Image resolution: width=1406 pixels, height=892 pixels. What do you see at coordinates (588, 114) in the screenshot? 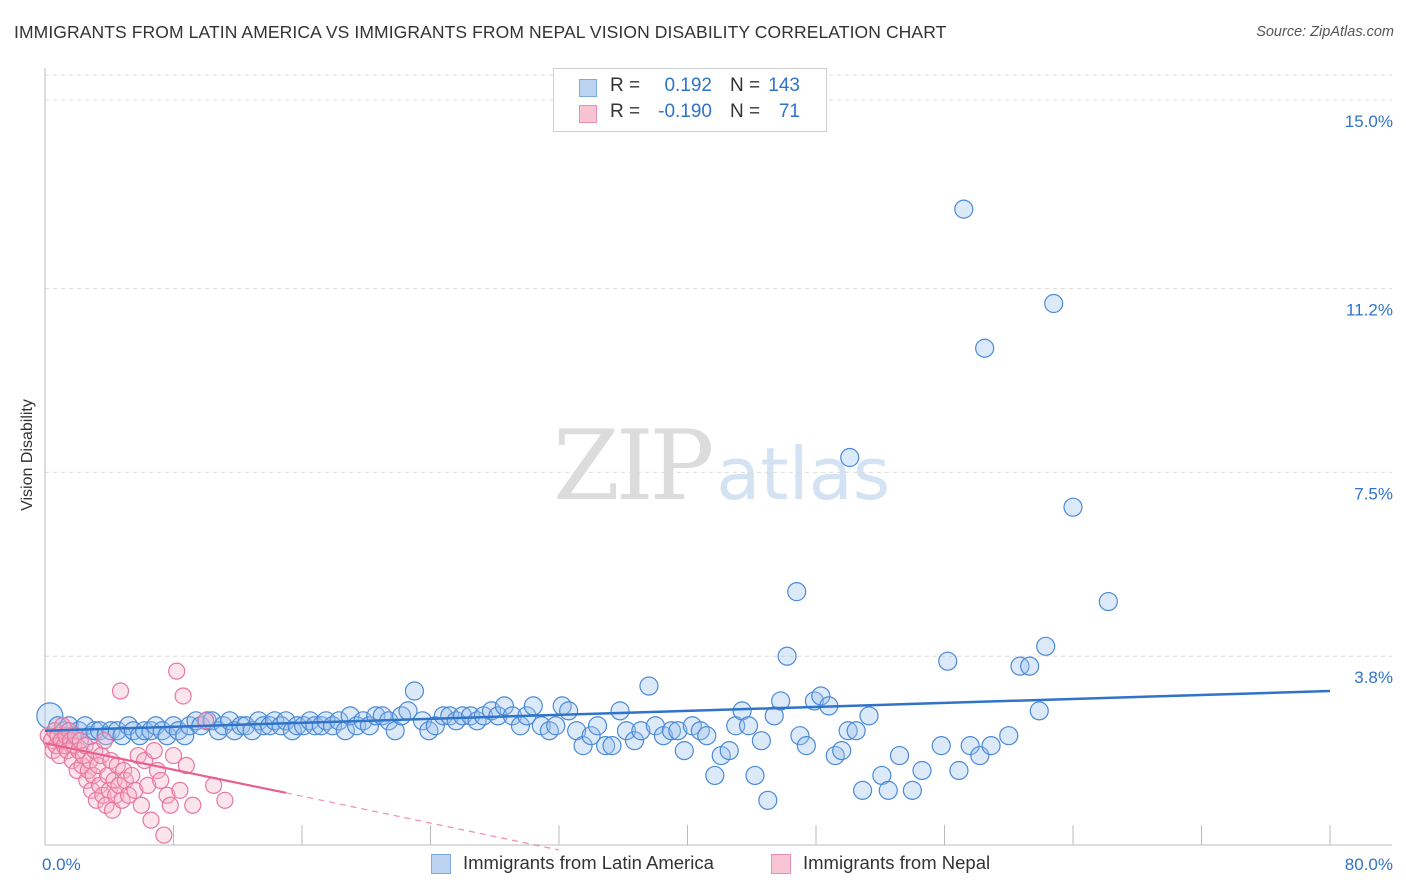
I see `legend-swatch-nepal` at bounding box center [588, 114].